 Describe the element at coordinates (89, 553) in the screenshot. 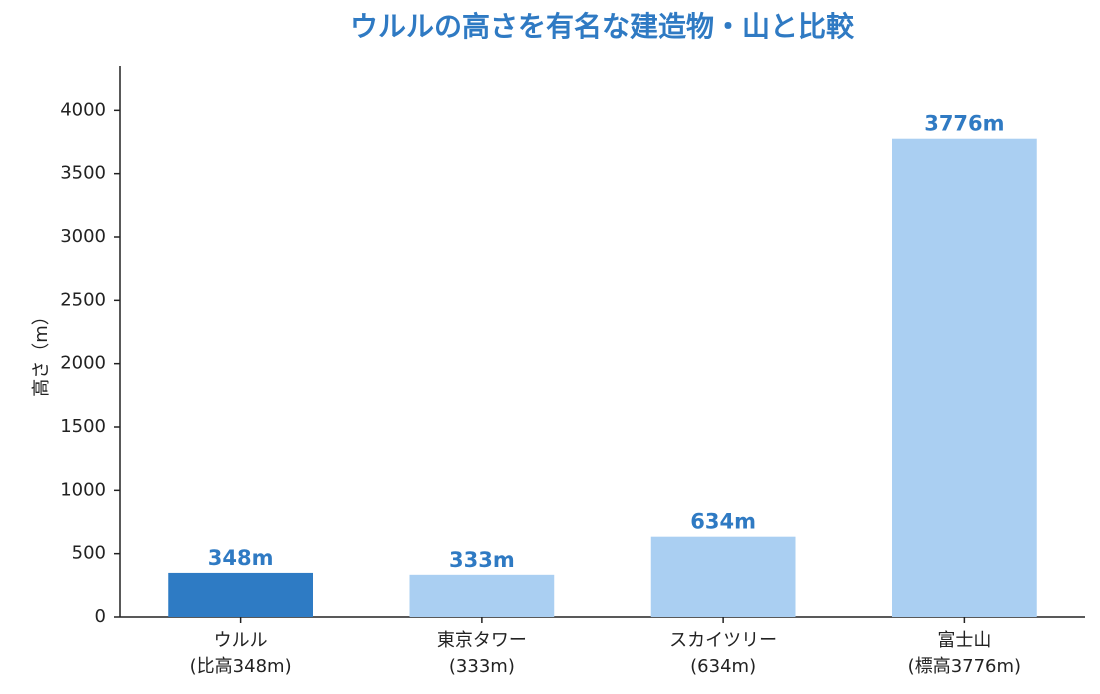

I see `y-tick-label: 500` at that location.